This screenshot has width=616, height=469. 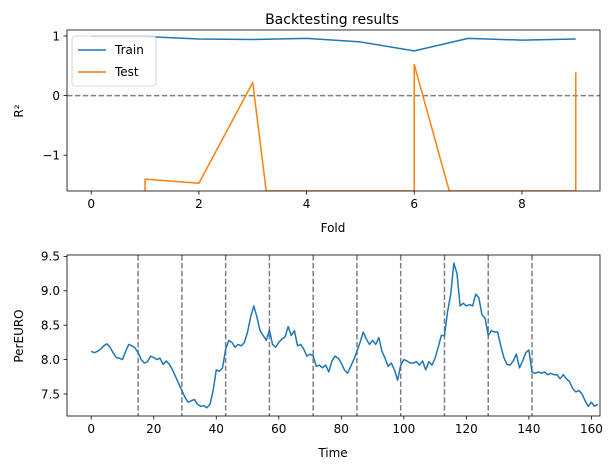 What do you see at coordinates (307, 204) in the screenshot?
I see `x-tick-label: 4` at bounding box center [307, 204].